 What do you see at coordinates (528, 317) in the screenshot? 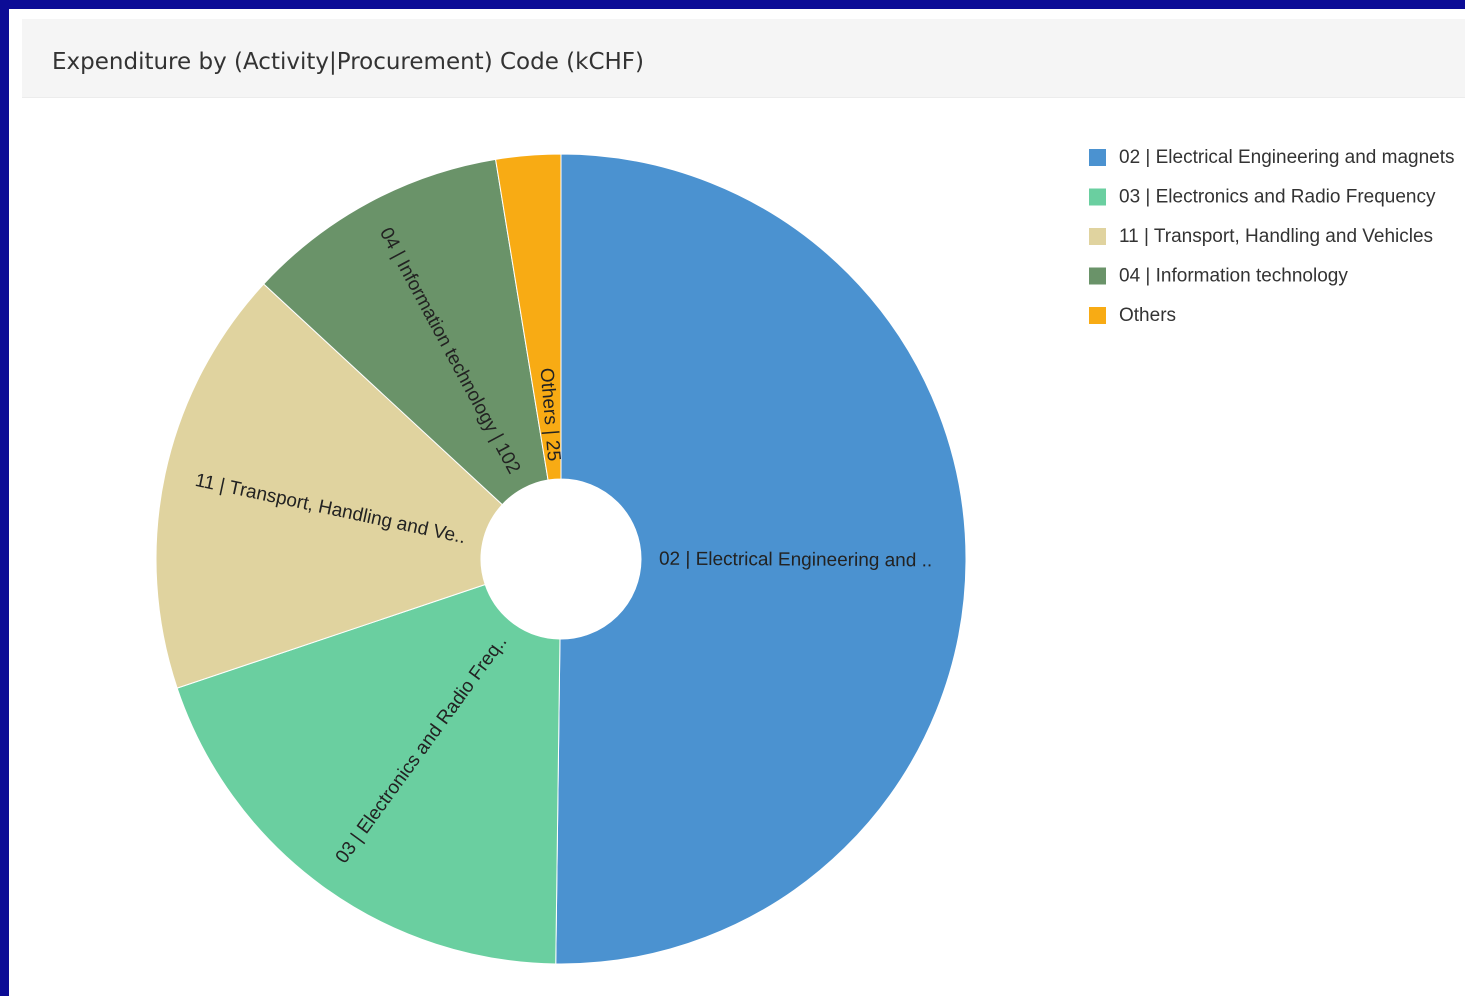
I see `slice-others` at bounding box center [528, 317].